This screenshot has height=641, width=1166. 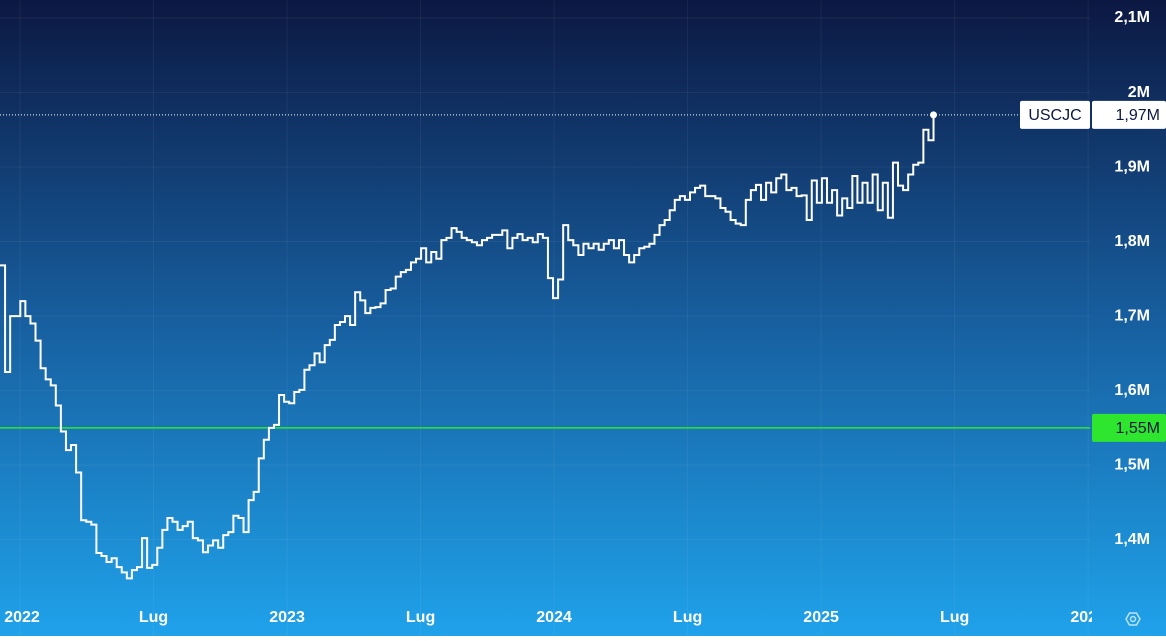 I want to click on y-tick-label: 1,5M, so click(x=1132, y=464).